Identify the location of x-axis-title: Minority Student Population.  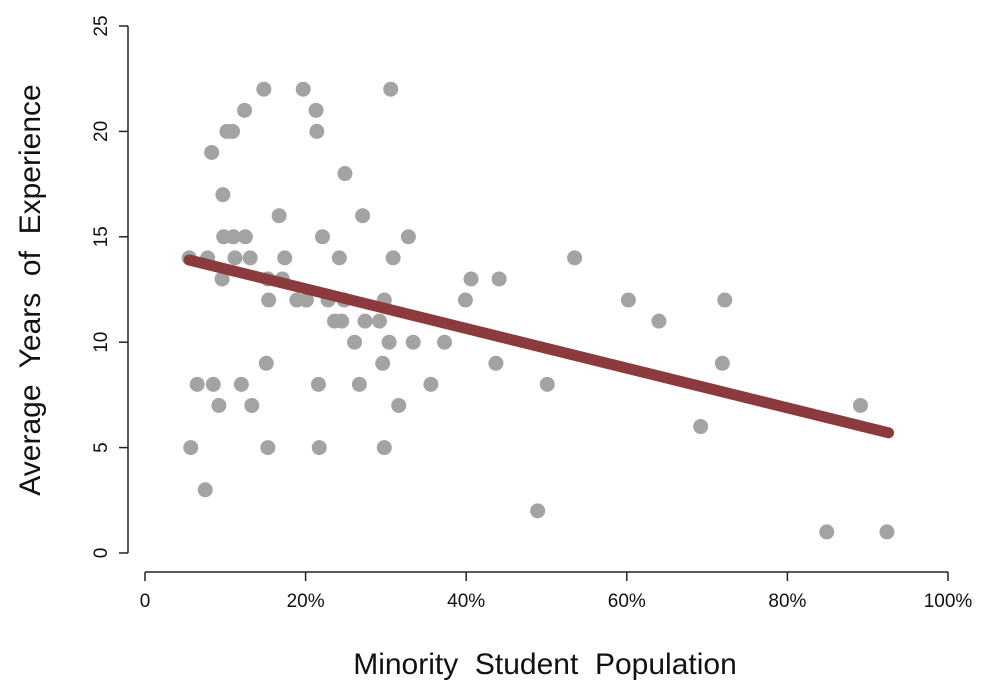
(545, 664).